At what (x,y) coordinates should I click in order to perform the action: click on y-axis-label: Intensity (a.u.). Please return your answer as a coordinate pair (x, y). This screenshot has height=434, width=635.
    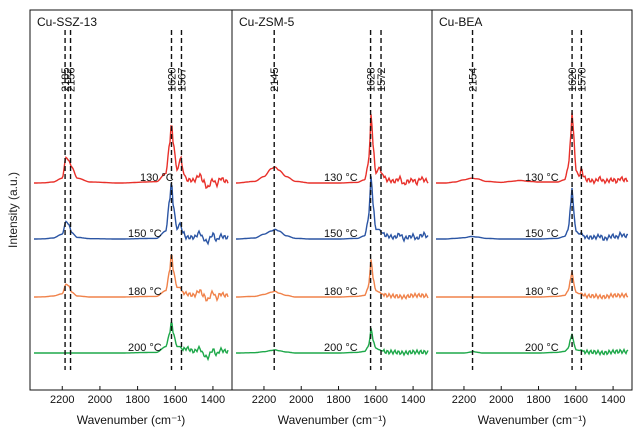
    Looking at the image, I should click on (13, 210).